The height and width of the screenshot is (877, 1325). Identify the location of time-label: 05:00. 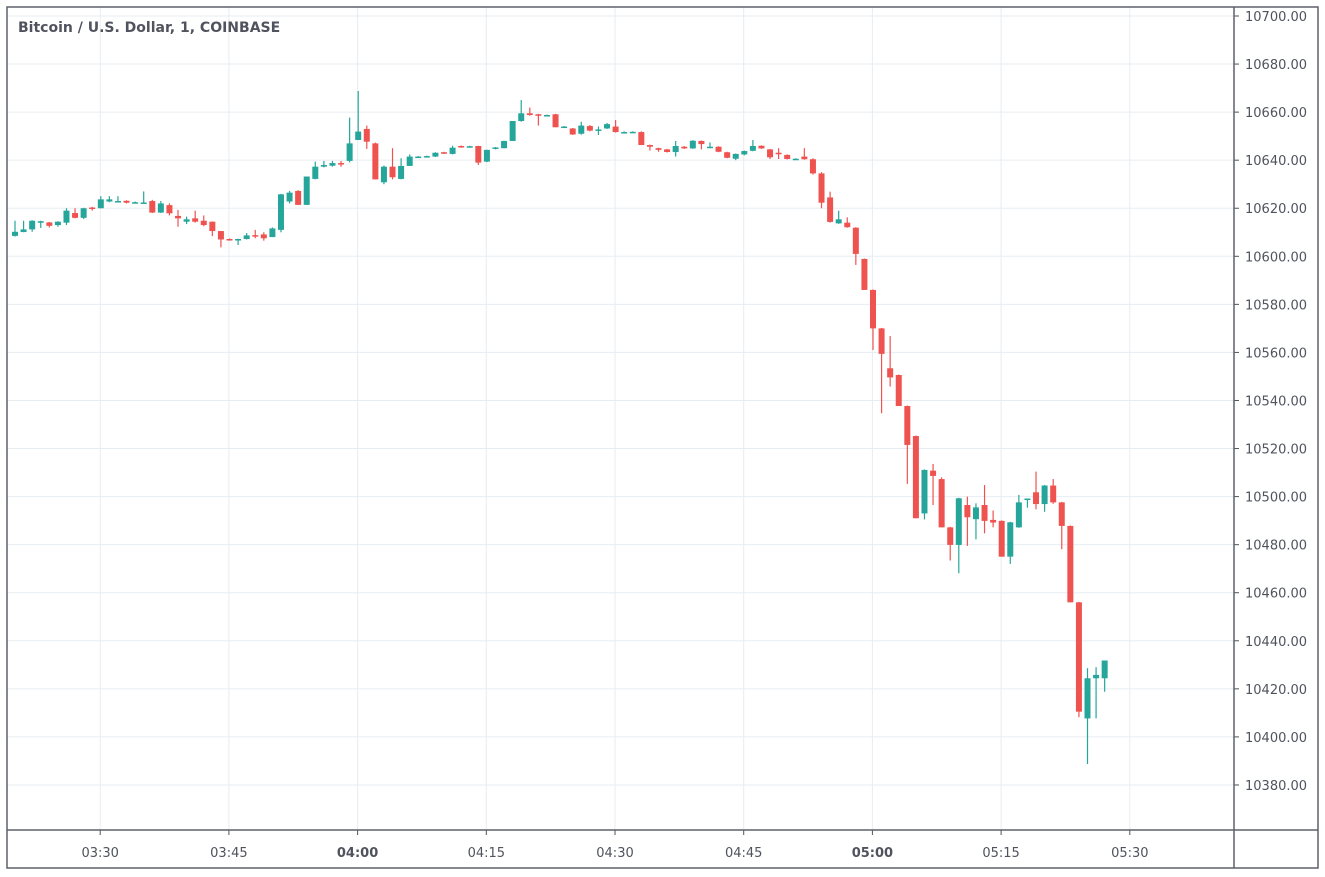
(872, 853).